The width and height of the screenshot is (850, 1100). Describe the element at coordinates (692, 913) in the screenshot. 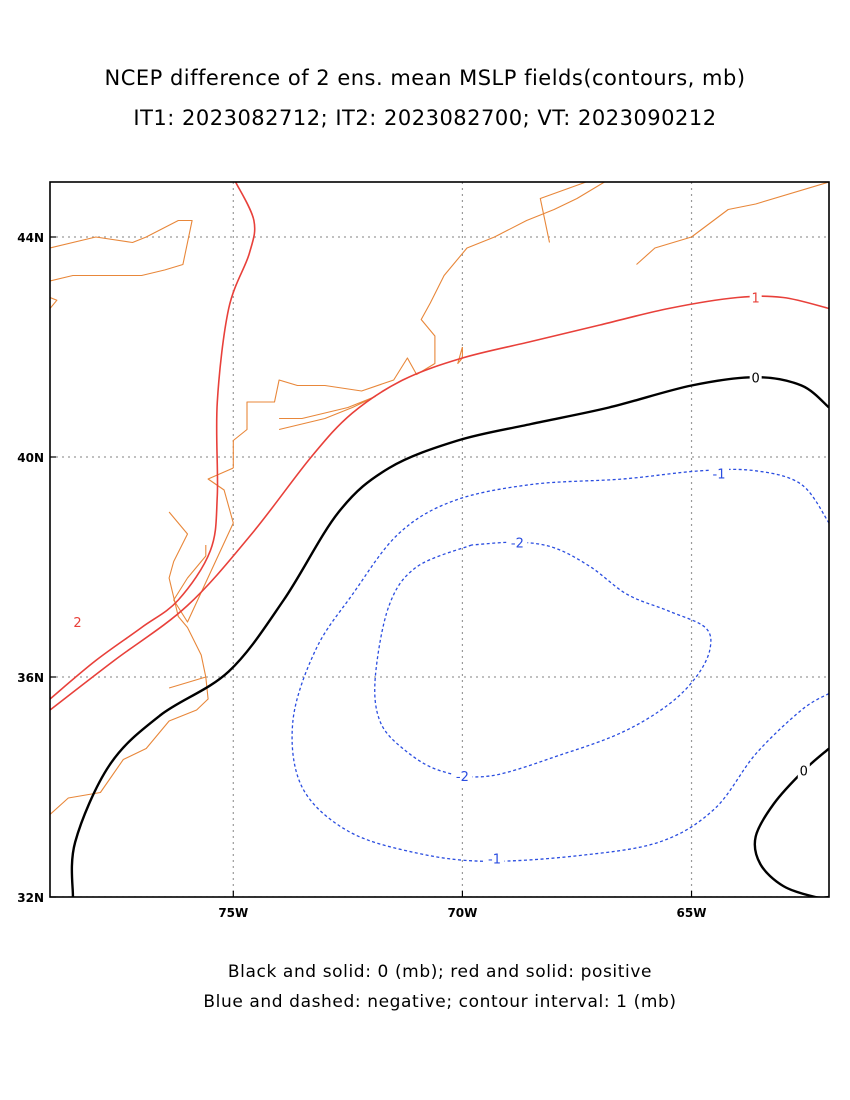

I see `x-tick-label: 65W` at that location.